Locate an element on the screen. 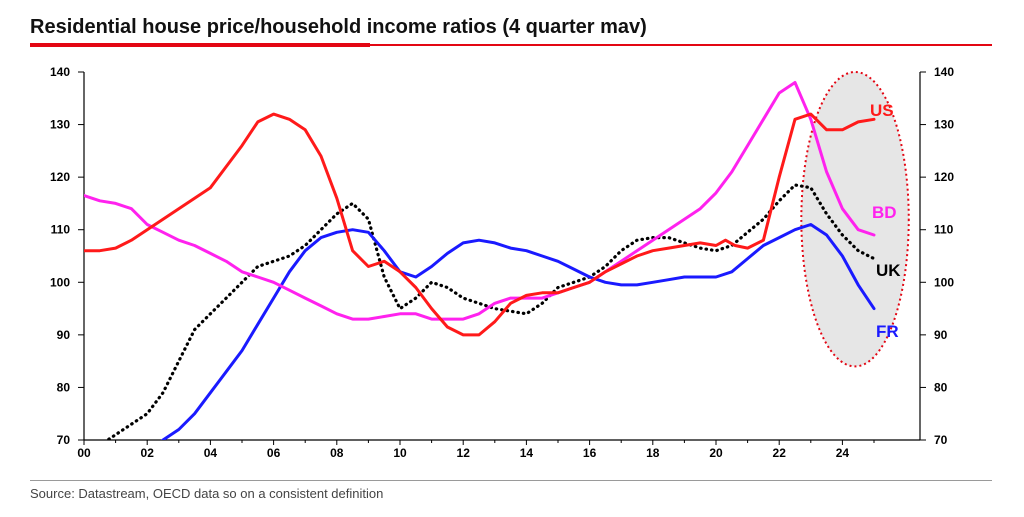 This screenshot has width=1024, height=517. y-tick-label-left: 130 is located at coordinates (60, 125).